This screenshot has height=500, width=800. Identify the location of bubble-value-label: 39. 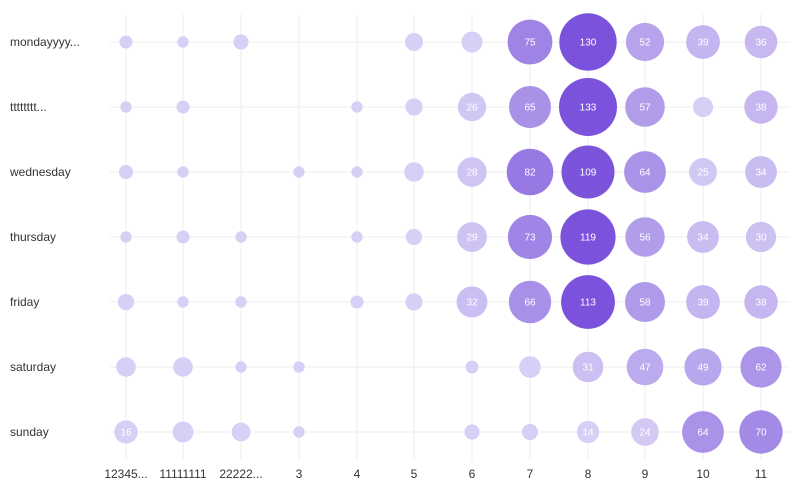
(703, 303).